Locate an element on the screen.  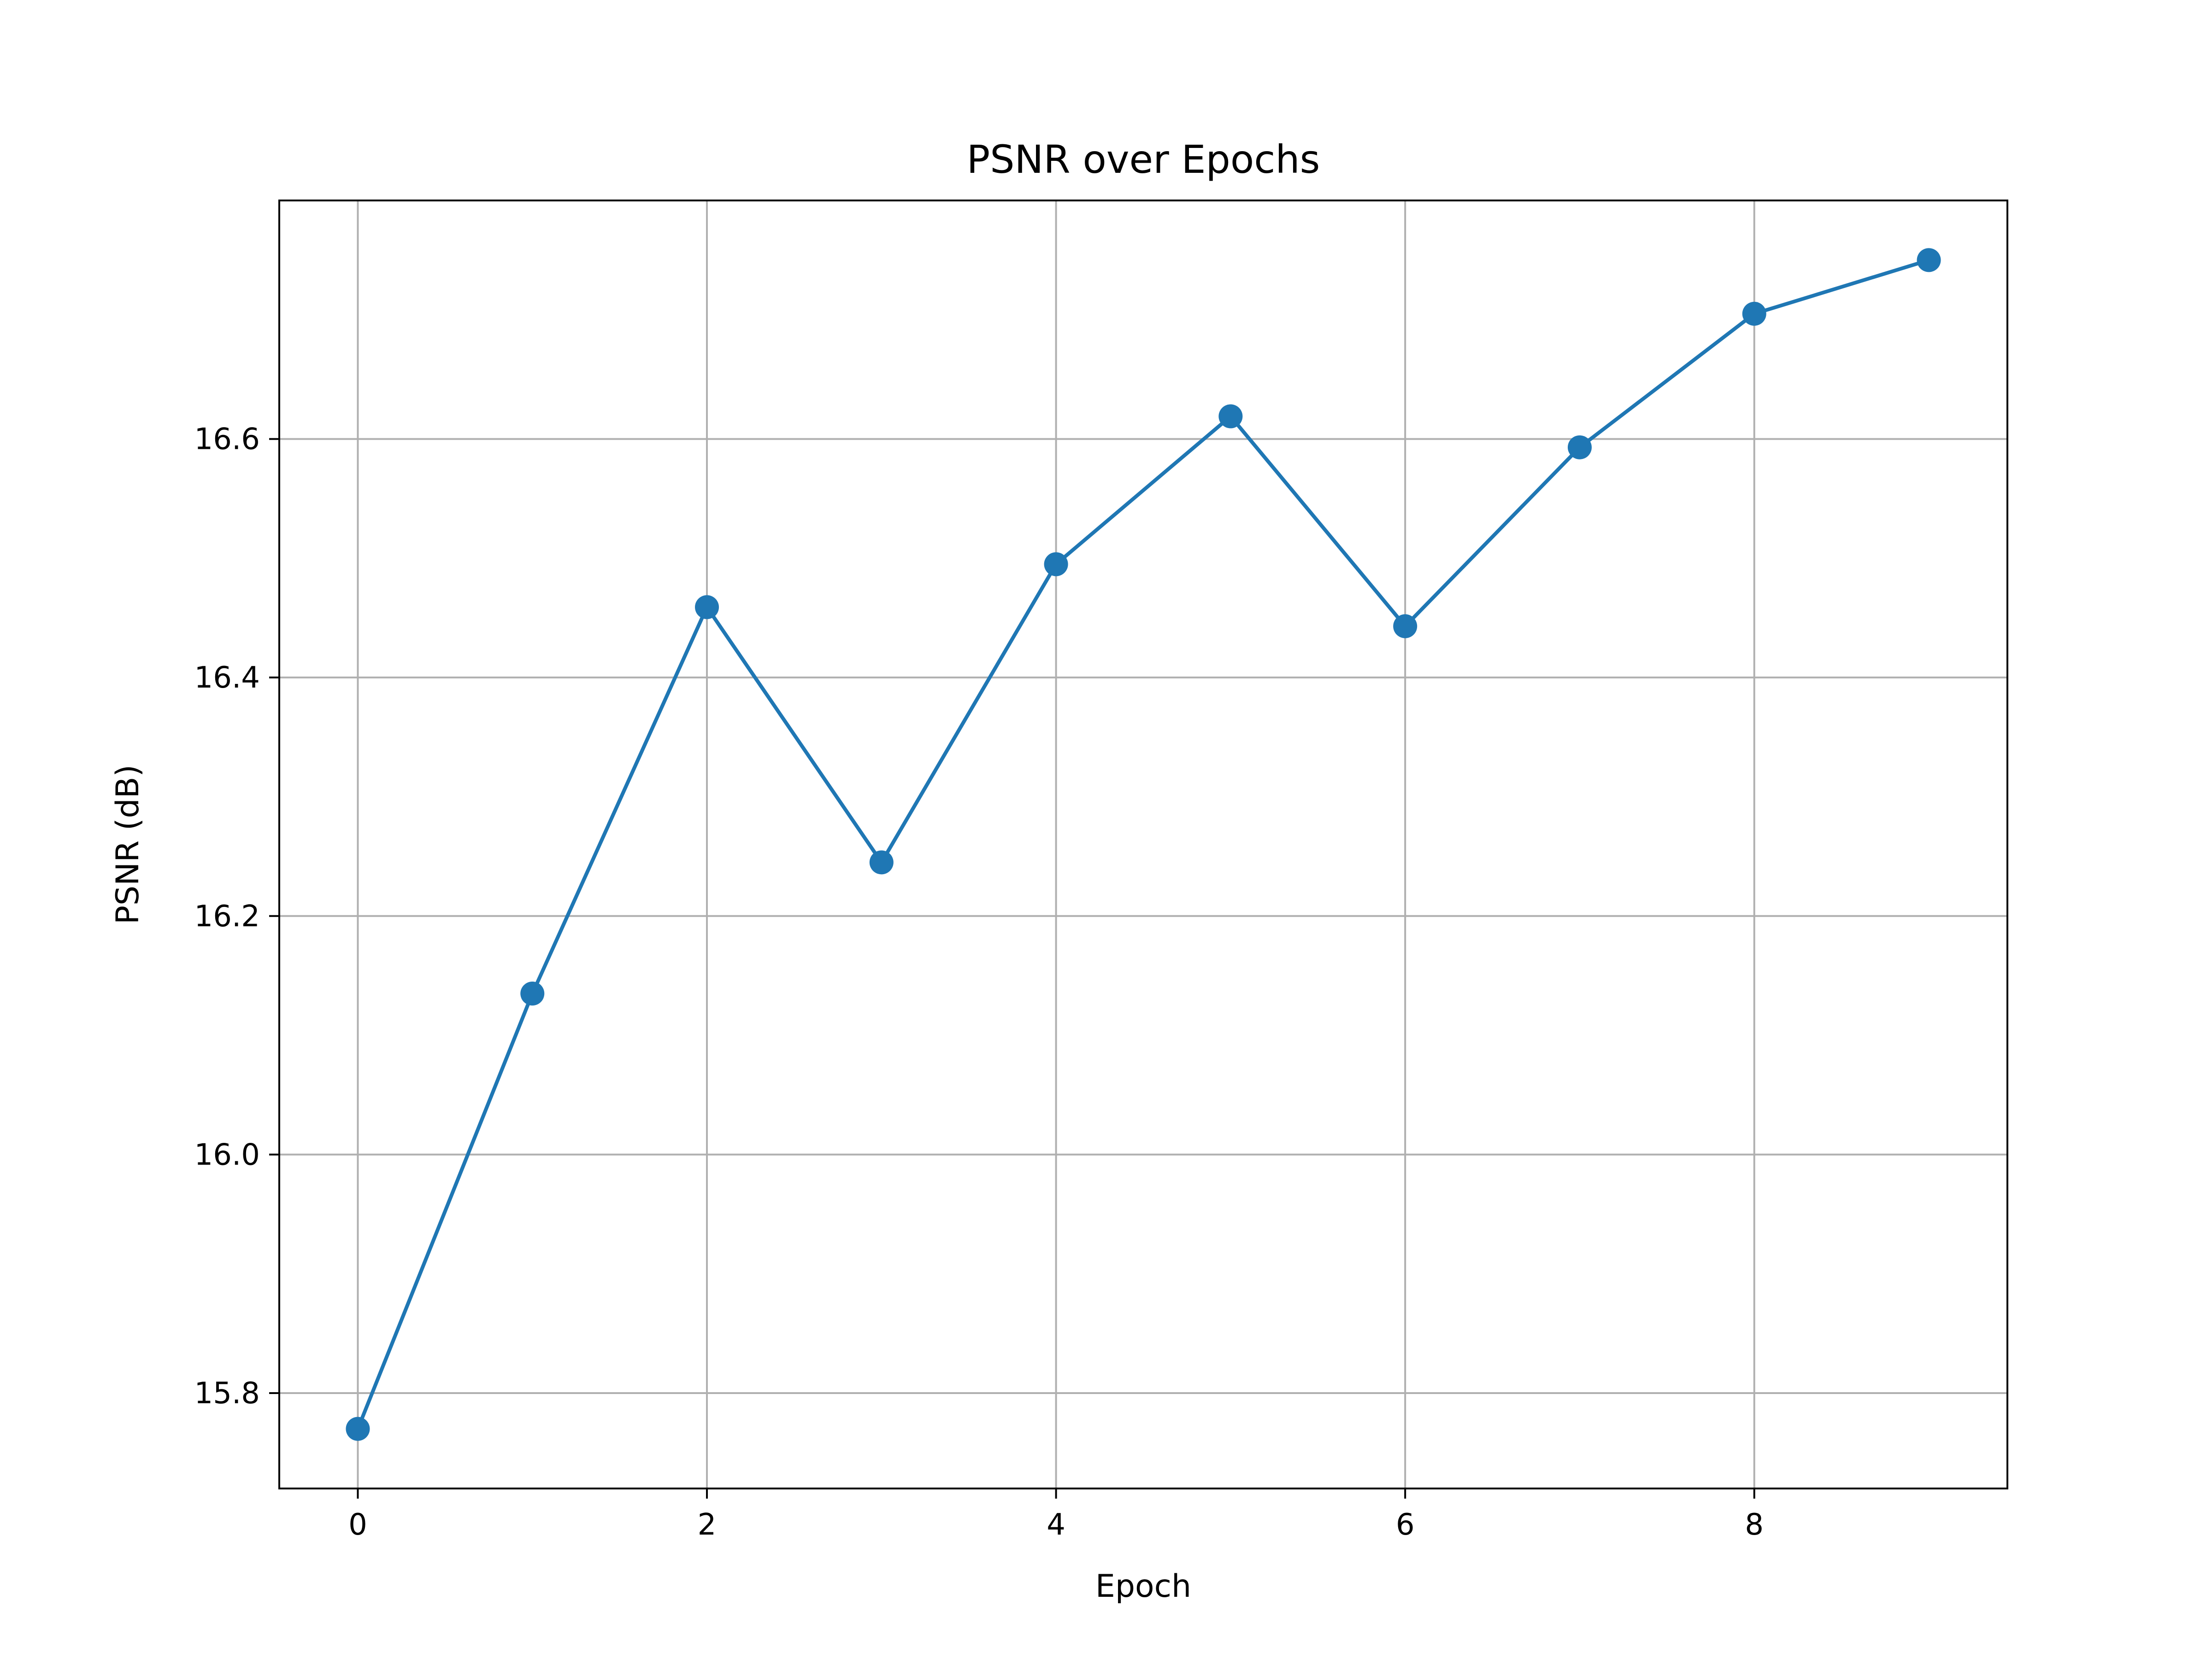
y-tick-label: 15.8 is located at coordinates (227, 1394).